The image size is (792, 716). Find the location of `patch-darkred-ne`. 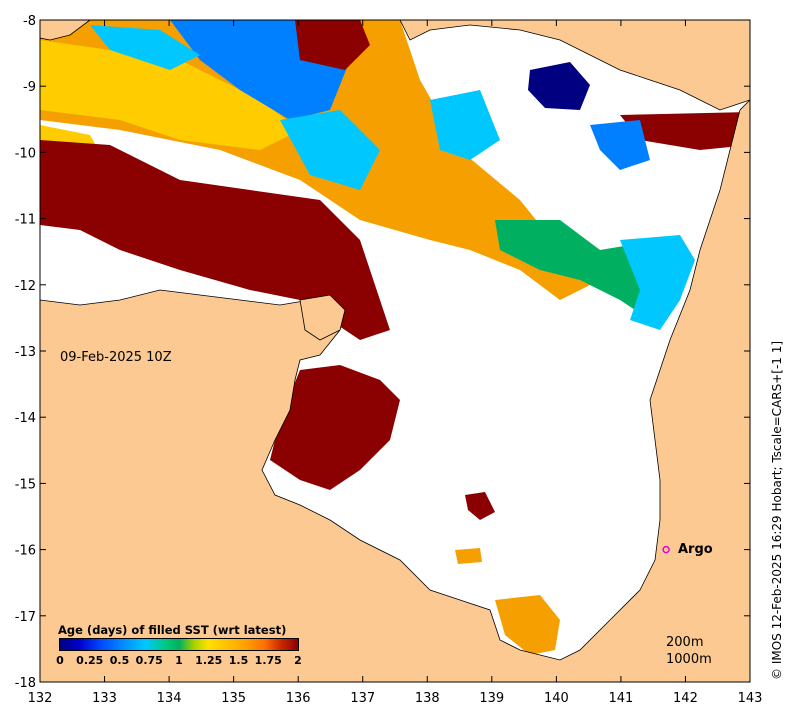

patch-darkred-ne is located at coordinates (332, 45).